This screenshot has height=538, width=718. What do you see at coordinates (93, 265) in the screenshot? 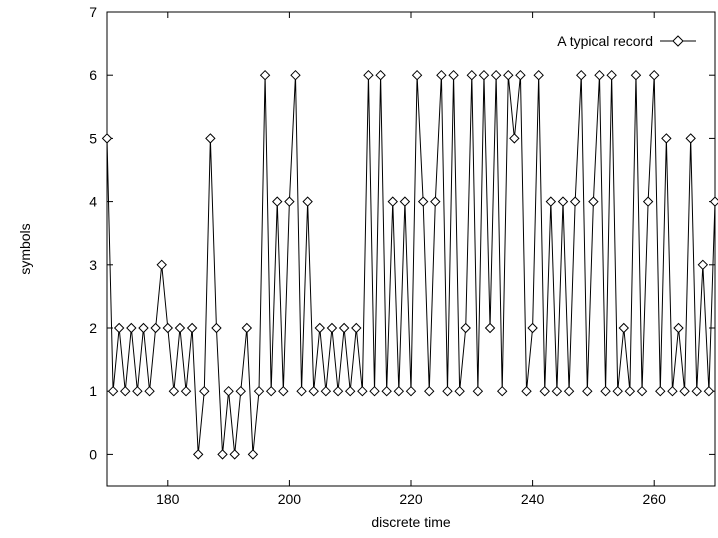
I see `y-tick-label: 3` at bounding box center [93, 265].